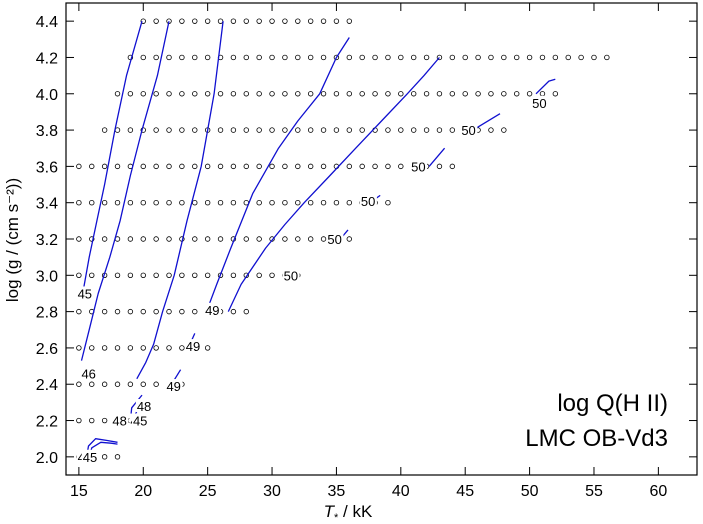  Describe the element at coordinates (47, 349) in the screenshot. I see `y-tick-label: 2.6` at that location.